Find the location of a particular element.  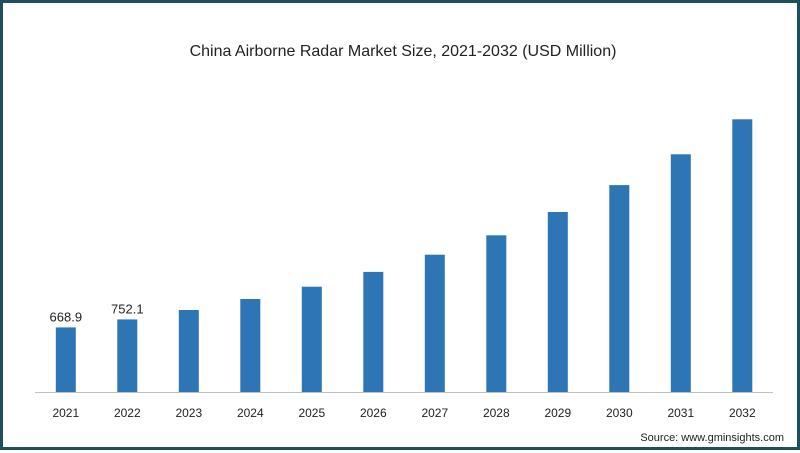

bar-2032 is located at coordinates (742, 256).